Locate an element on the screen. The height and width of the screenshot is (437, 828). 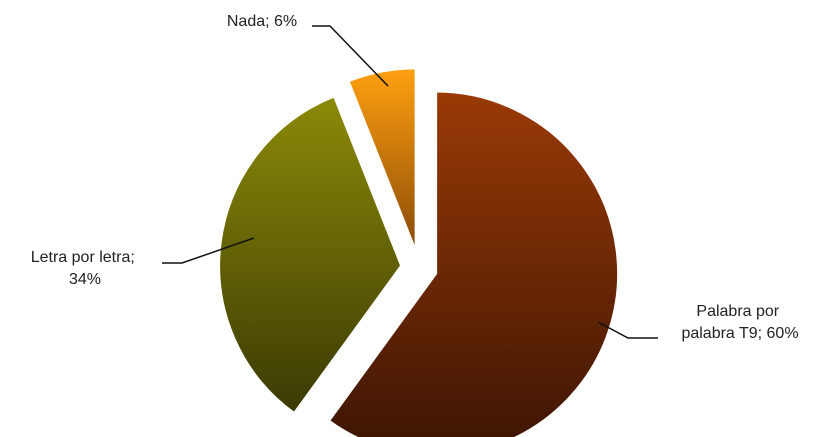
leader-line-nada is located at coordinates (350, 56).